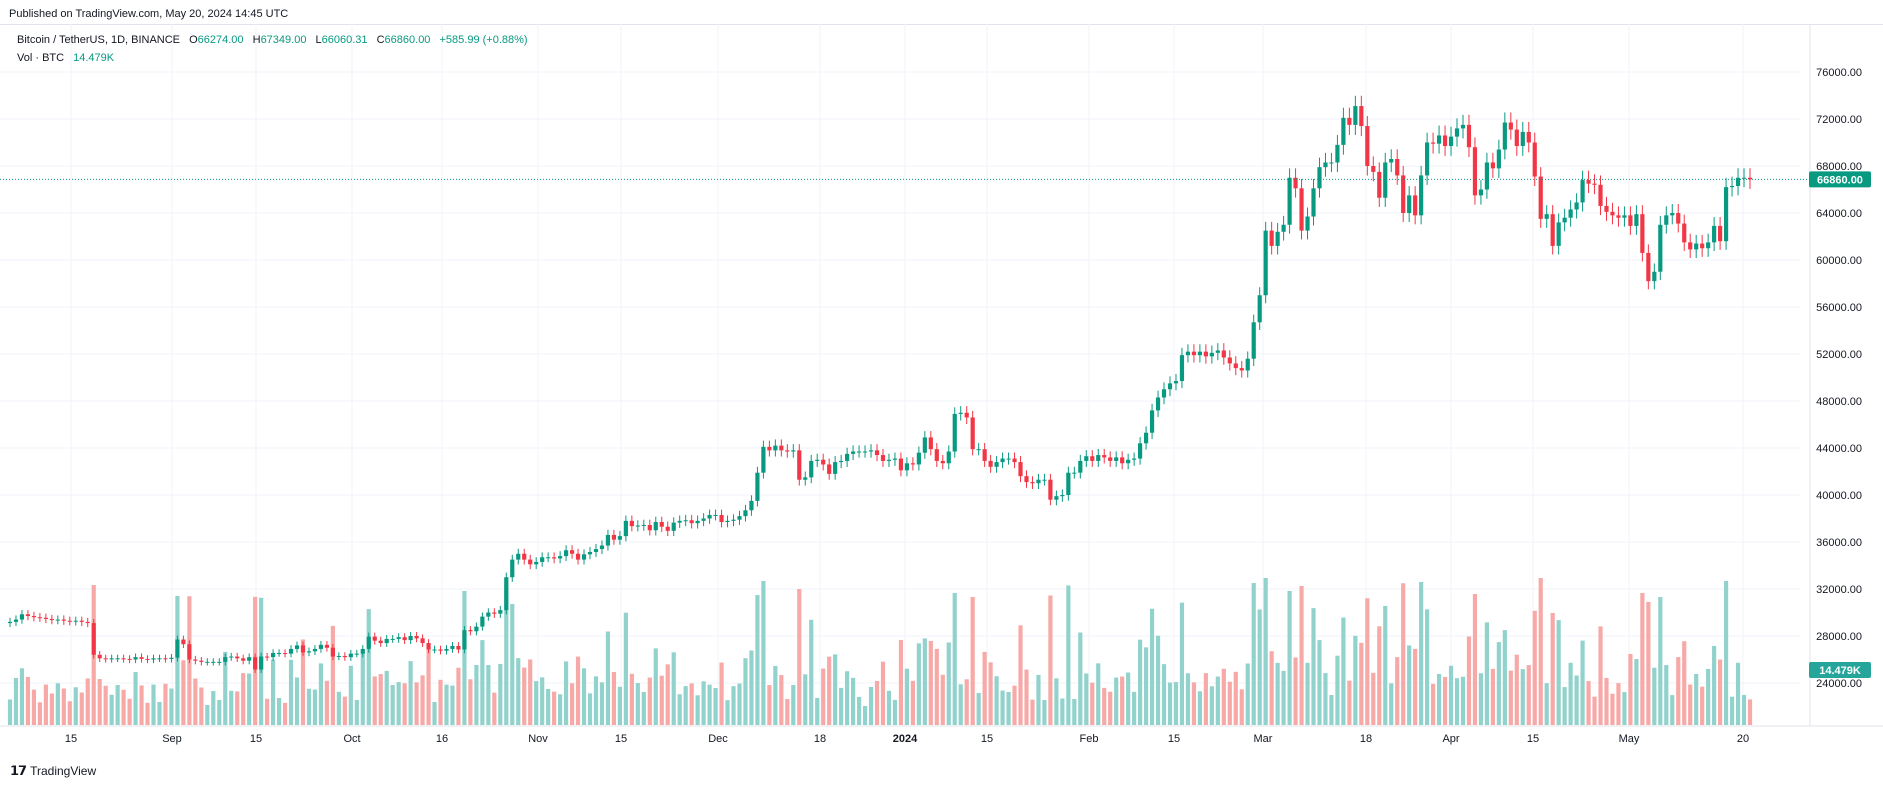 Image resolution: width=1883 pixels, height=788 pixels. I want to click on volume-legend: Vol · BTC 14.479K, so click(65, 58).